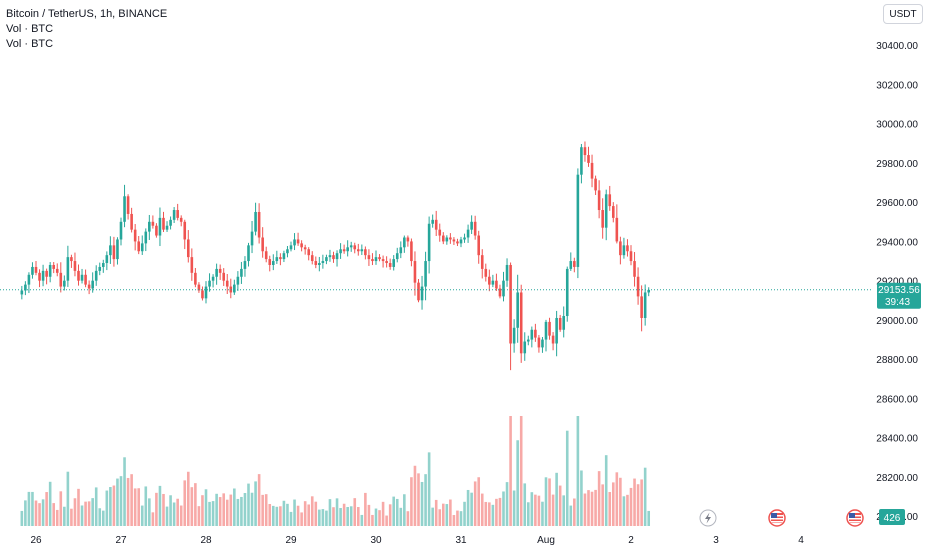  Describe the element at coordinates (708, 518) in the screenshot. I see `lightning-icon` at that location.